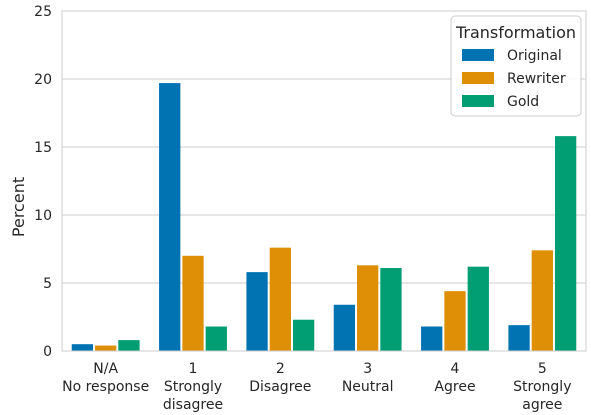 The height and width of the screenshot is (415, 591). What do you see at coordinates (536, 79) in the screenshot?
I see `legend-label-rewriter: Rewriter` at bounding box center [536, 79].